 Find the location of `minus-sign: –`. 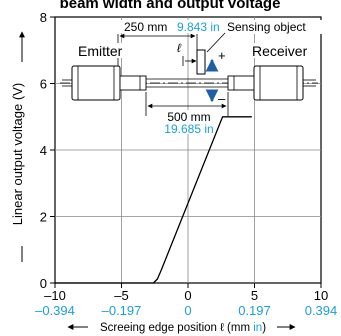

minus-sign: – is located at coordinates (222, 98).